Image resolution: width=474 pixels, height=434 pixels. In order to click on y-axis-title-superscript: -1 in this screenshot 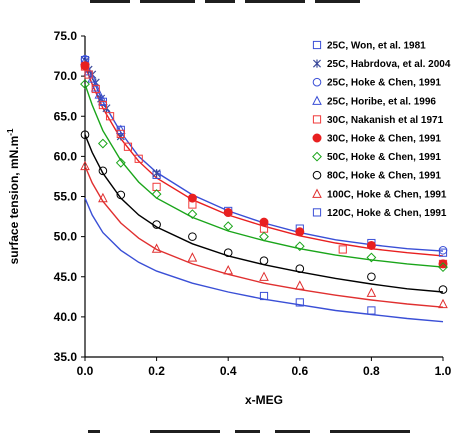, I will do `click(10, 132)`.